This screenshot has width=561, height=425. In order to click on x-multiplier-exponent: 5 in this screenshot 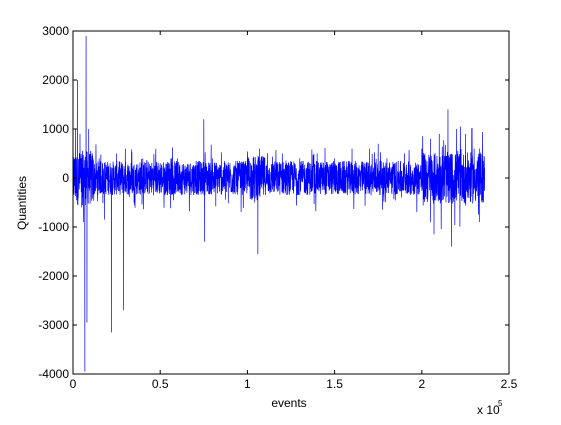, I will do `click(500, 403)`.